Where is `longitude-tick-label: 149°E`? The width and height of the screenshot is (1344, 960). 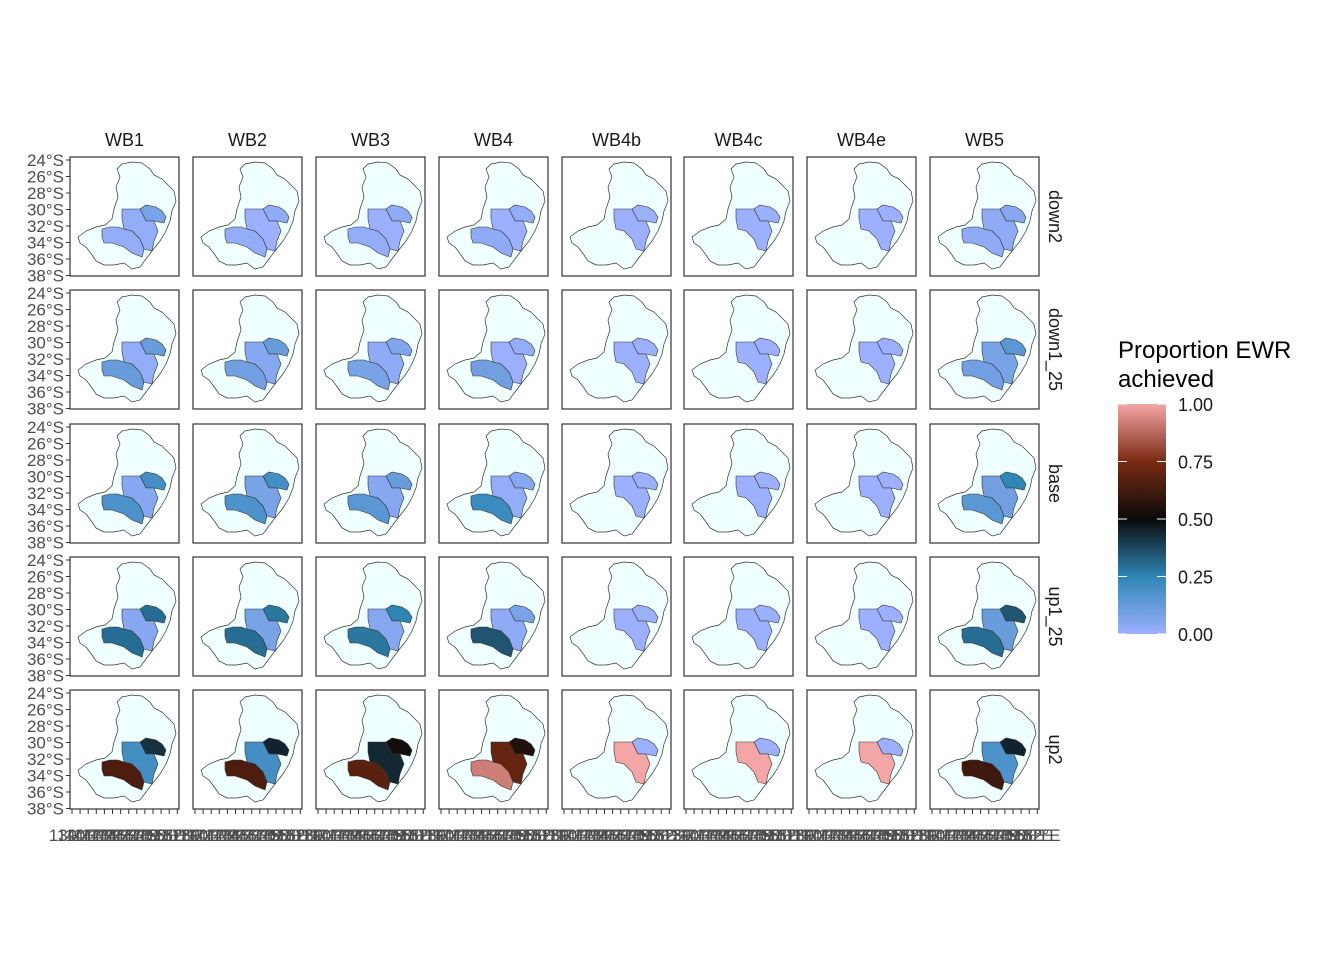
longitude-tick-label: 149°E is located at coordinates (1013, 835).